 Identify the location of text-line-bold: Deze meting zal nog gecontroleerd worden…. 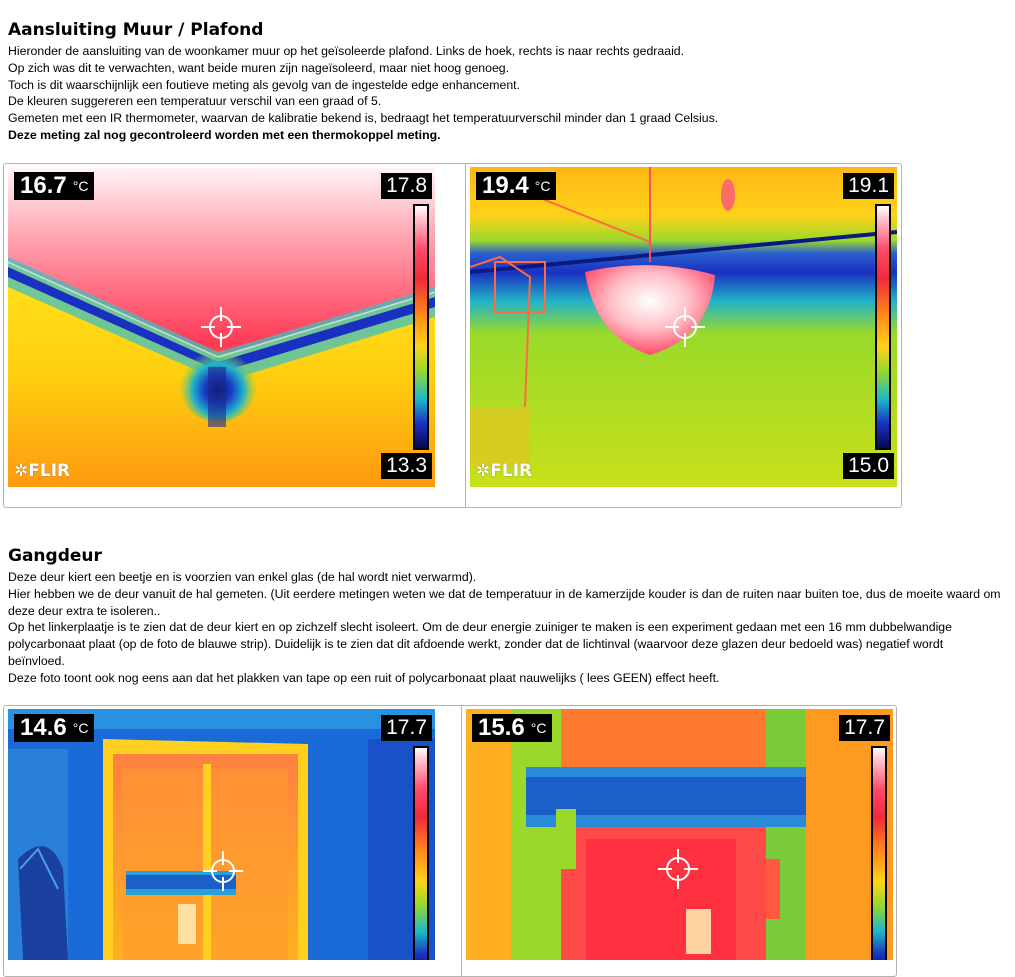
(224, 134).